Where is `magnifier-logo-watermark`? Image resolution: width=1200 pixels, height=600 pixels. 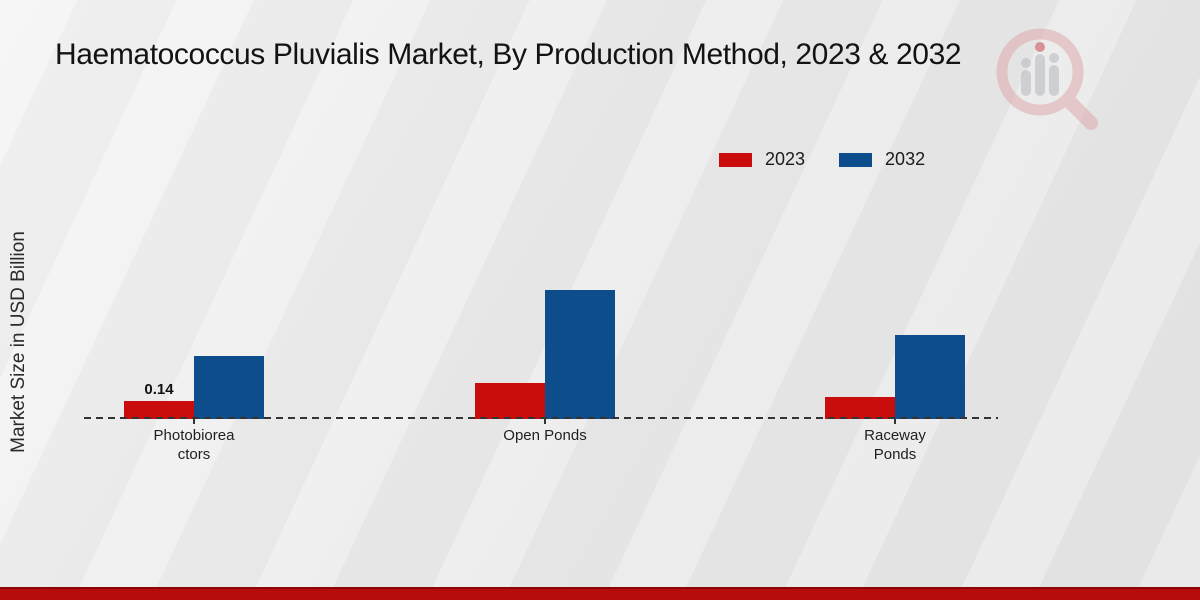
magnifier-logo-watermark is located at coordinates (1047, 79).